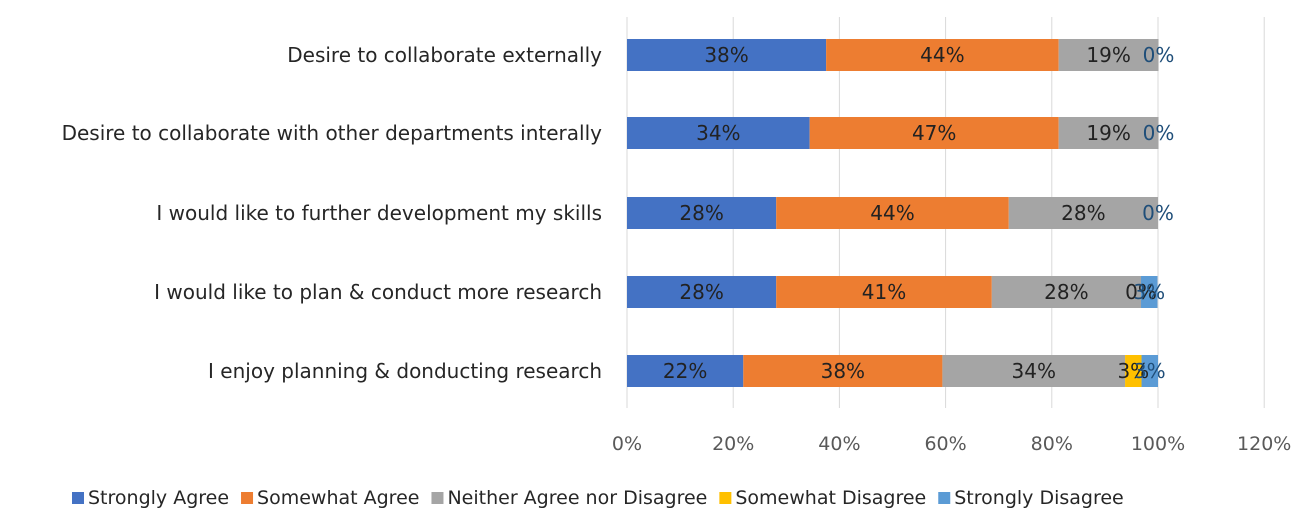 This screenshot has width=1297, height=516. Describe the element at coordinates (444, 55) in the screenshot. I see `category-label: Desire to collaborate externally` at that location.